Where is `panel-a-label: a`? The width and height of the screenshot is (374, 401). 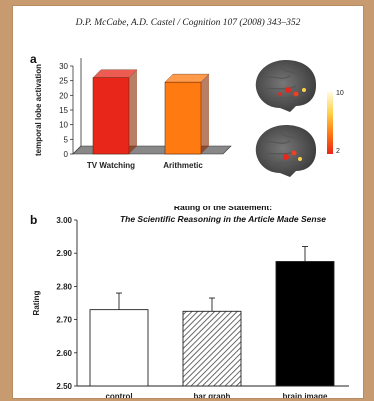 panel-a-label: a is located at coordinates (33, 59).